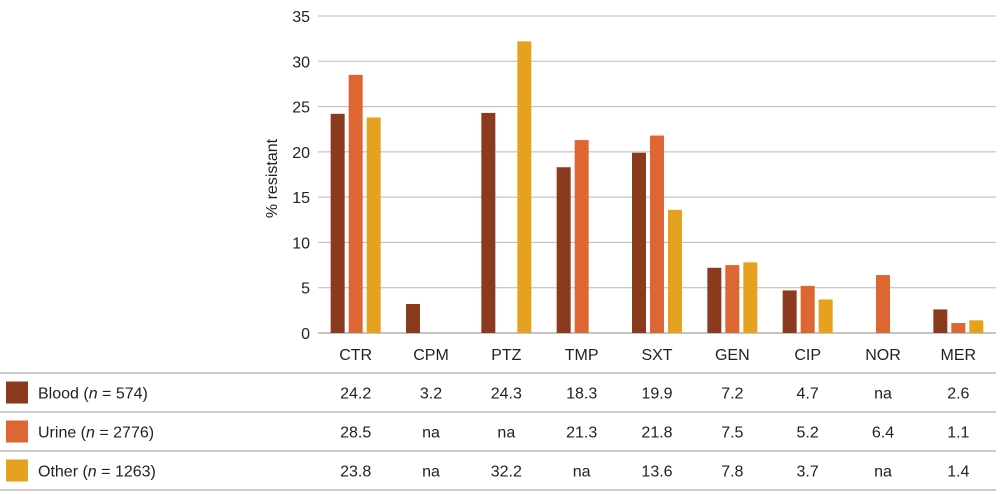 This screenshot has height=494, width=1004. I want to click on bar-other-ctr, so click(373, 225).